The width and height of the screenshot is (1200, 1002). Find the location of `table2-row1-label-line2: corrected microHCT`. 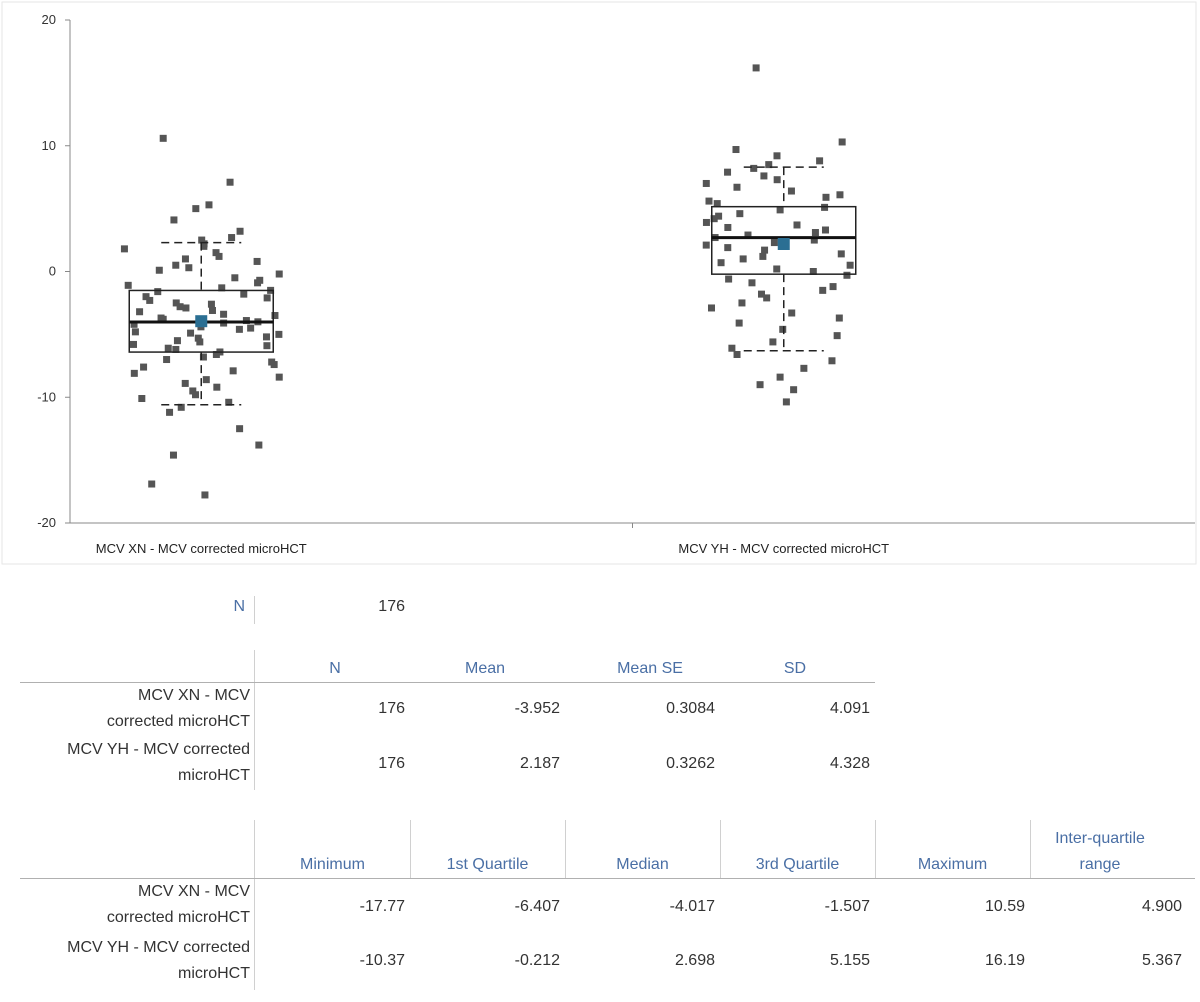

table2-row1-label-line2: corrected microHCT is located at coordinates (178, 917).